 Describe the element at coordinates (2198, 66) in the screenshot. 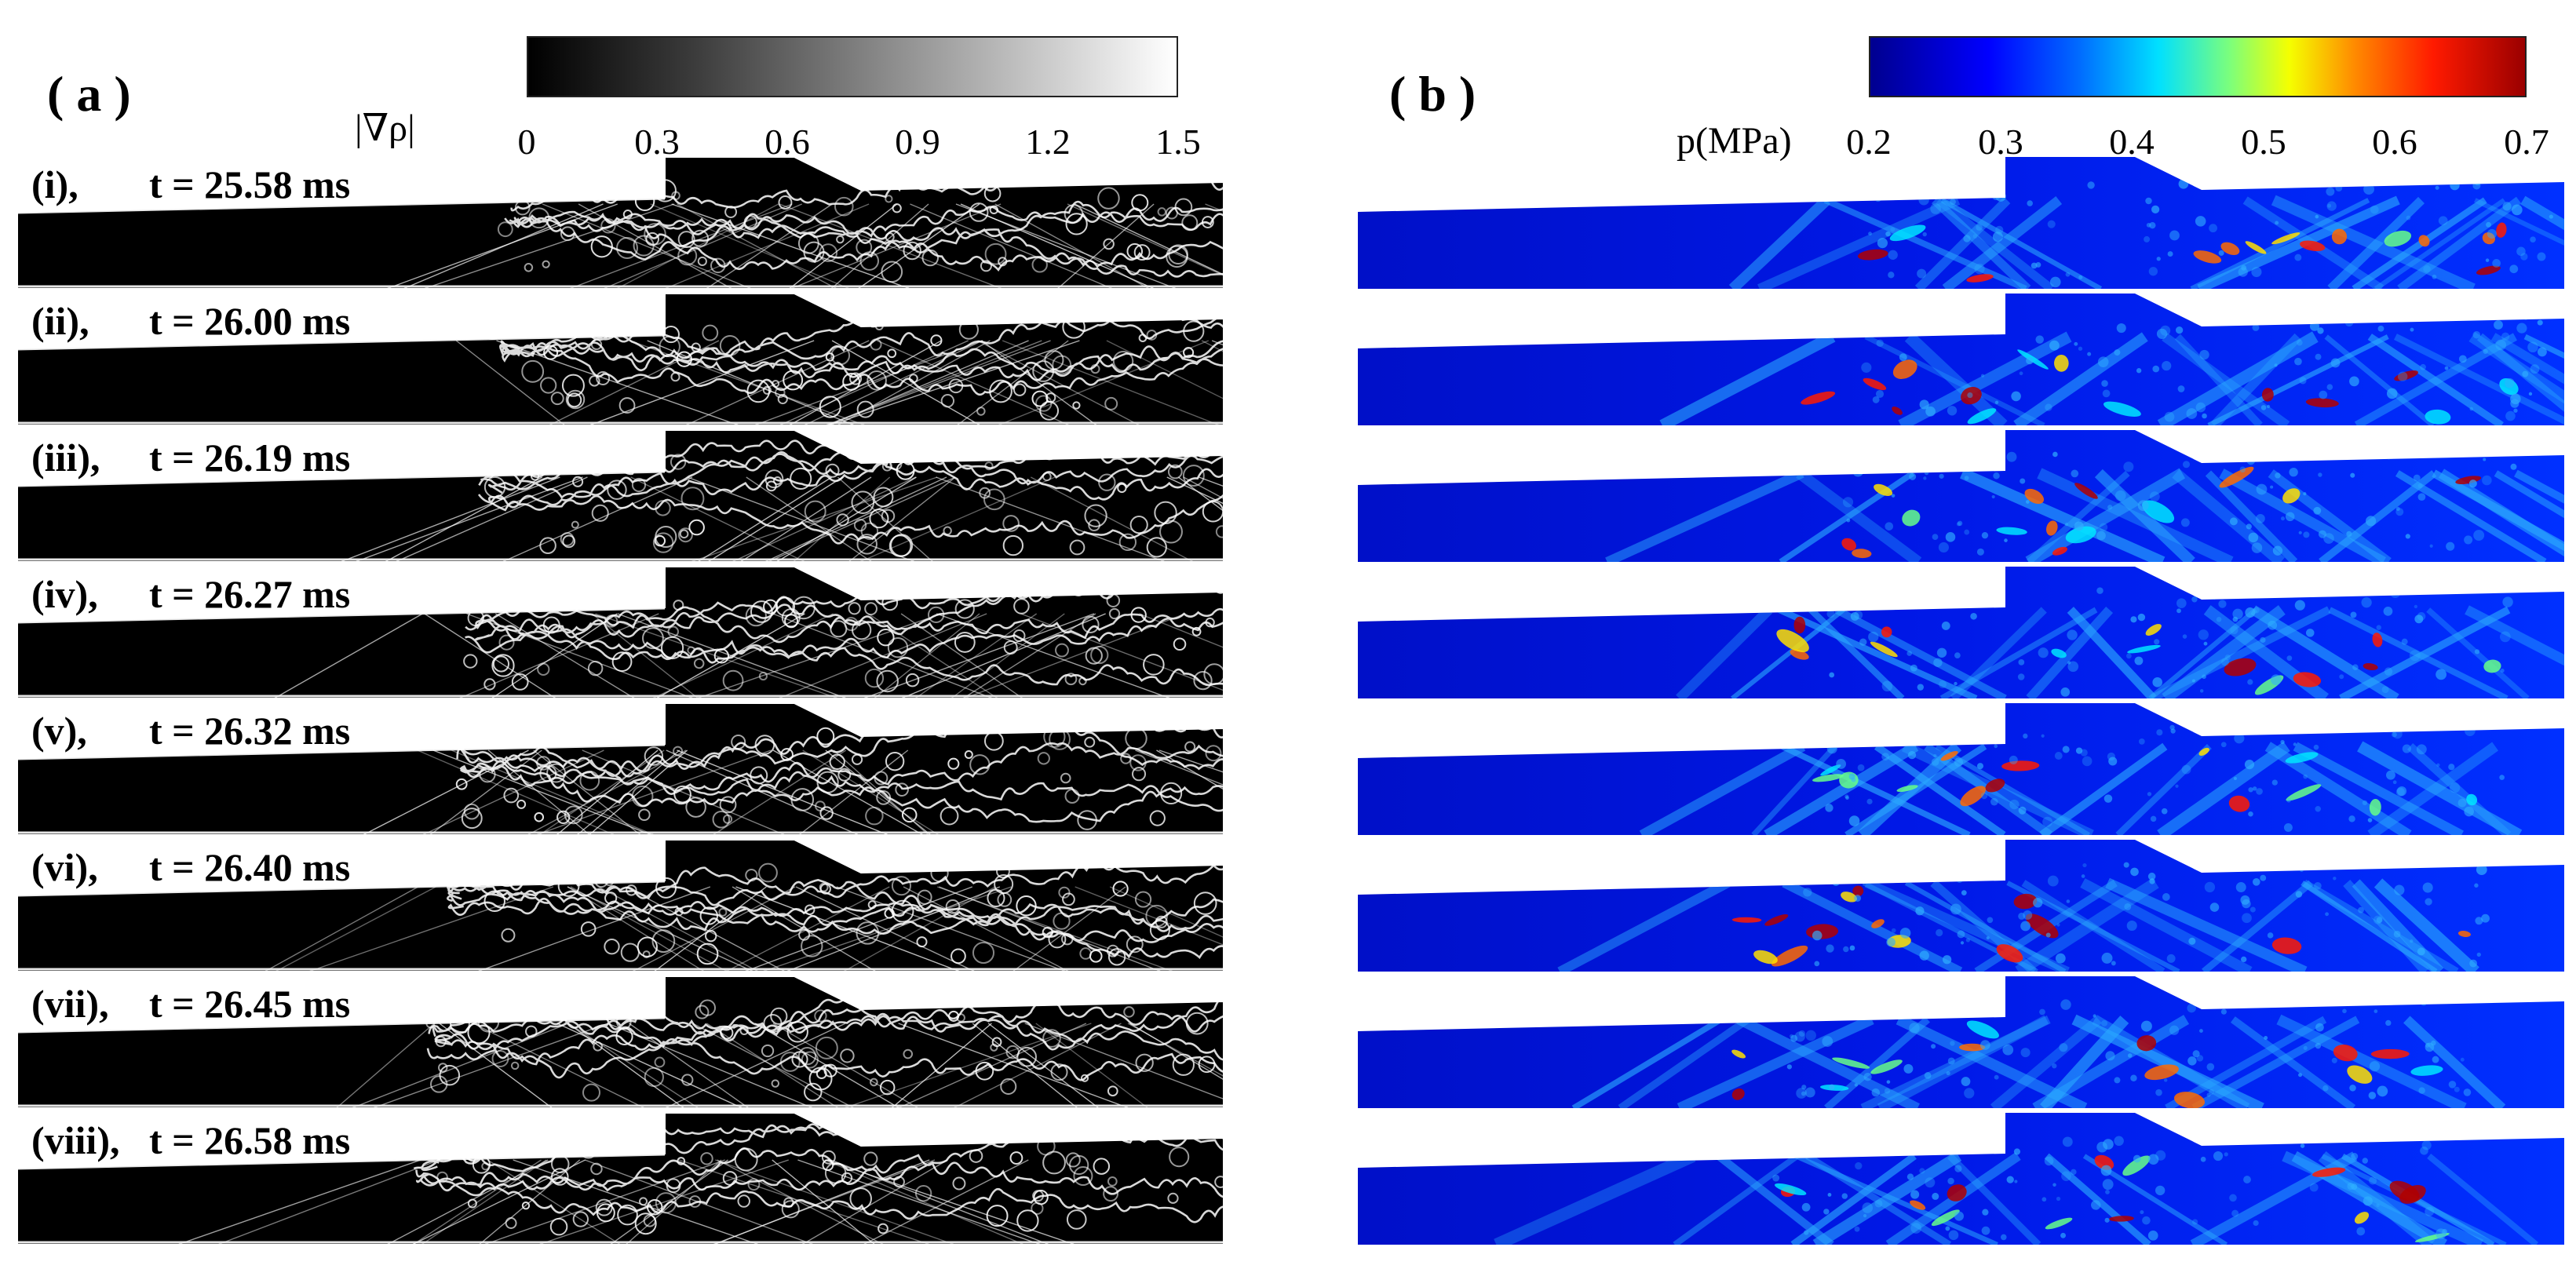

I see `panel-b-colorbar` at that location.